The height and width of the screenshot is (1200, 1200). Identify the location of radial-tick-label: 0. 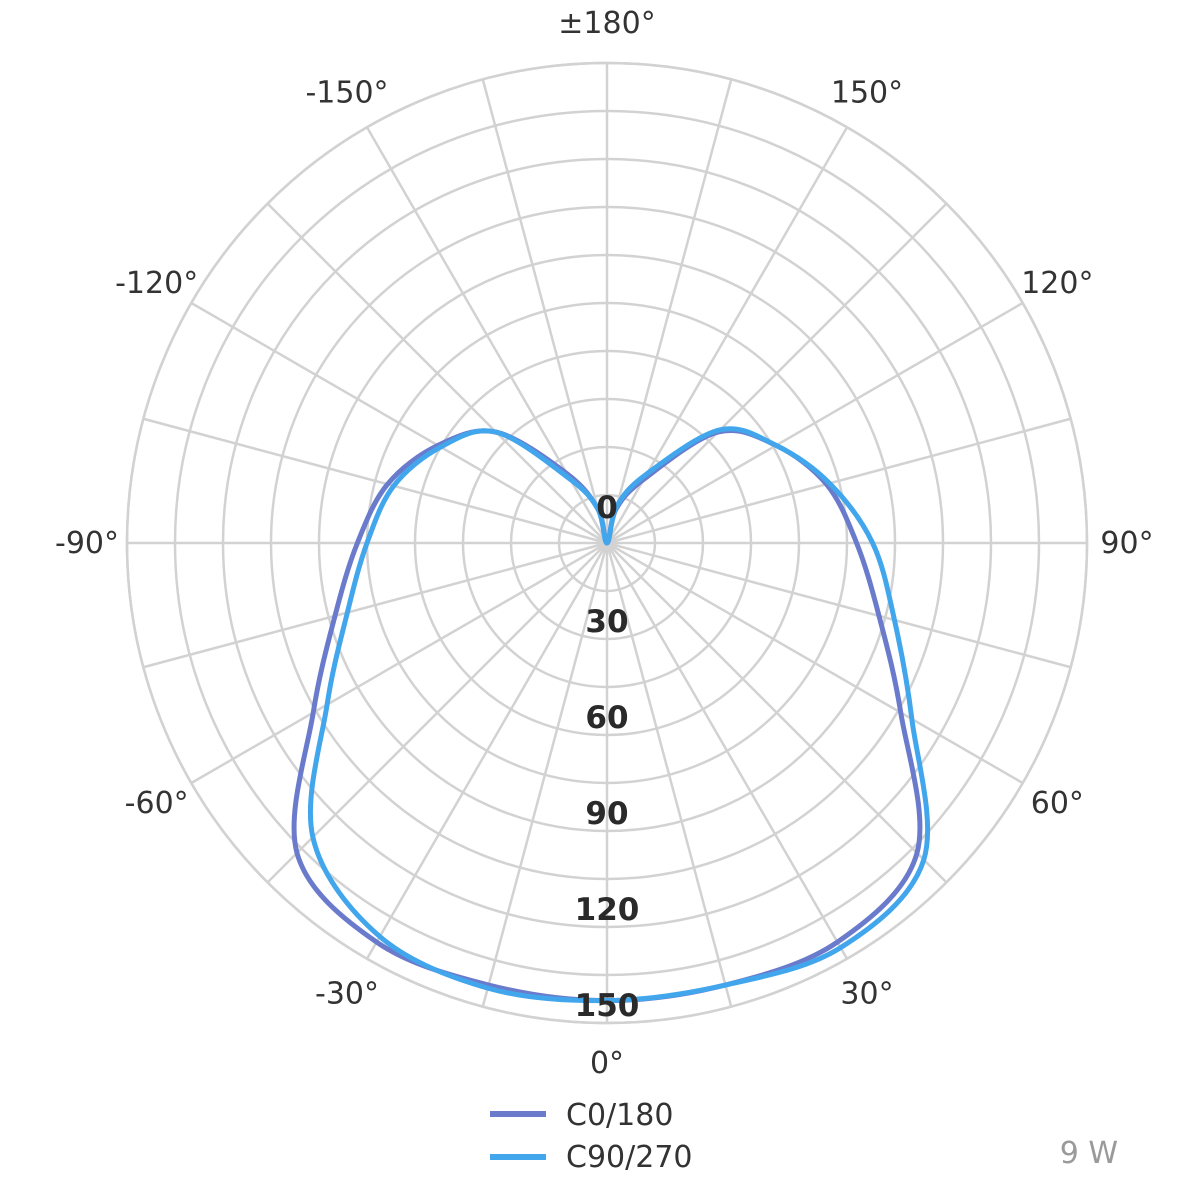
(607, 508).